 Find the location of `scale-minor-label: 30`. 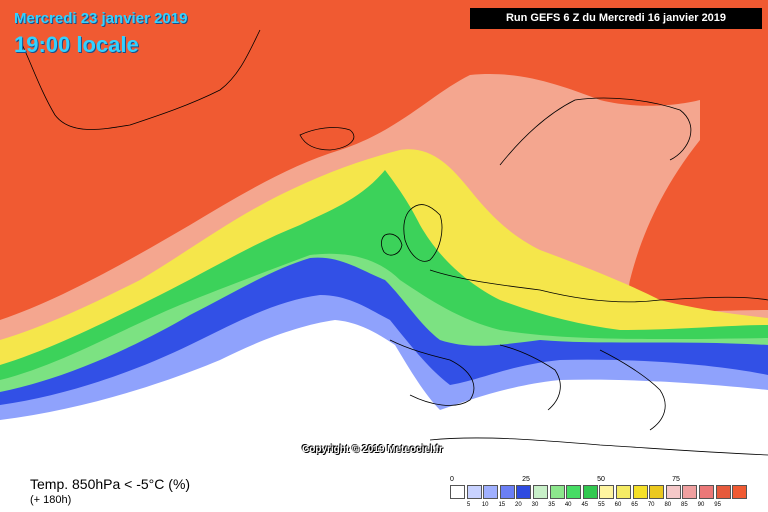

scale-minor-label: 30 is located at coordinates (535, 505).